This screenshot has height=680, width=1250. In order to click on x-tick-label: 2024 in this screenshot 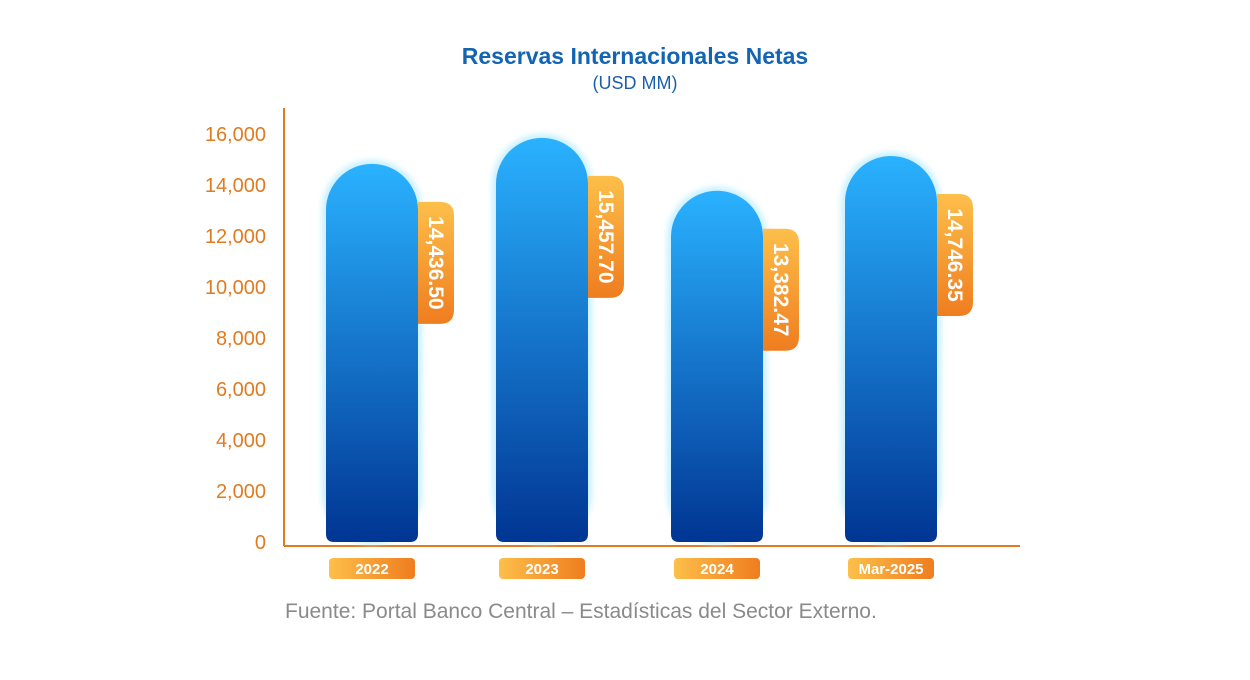, I will do `click(717, 569)`.